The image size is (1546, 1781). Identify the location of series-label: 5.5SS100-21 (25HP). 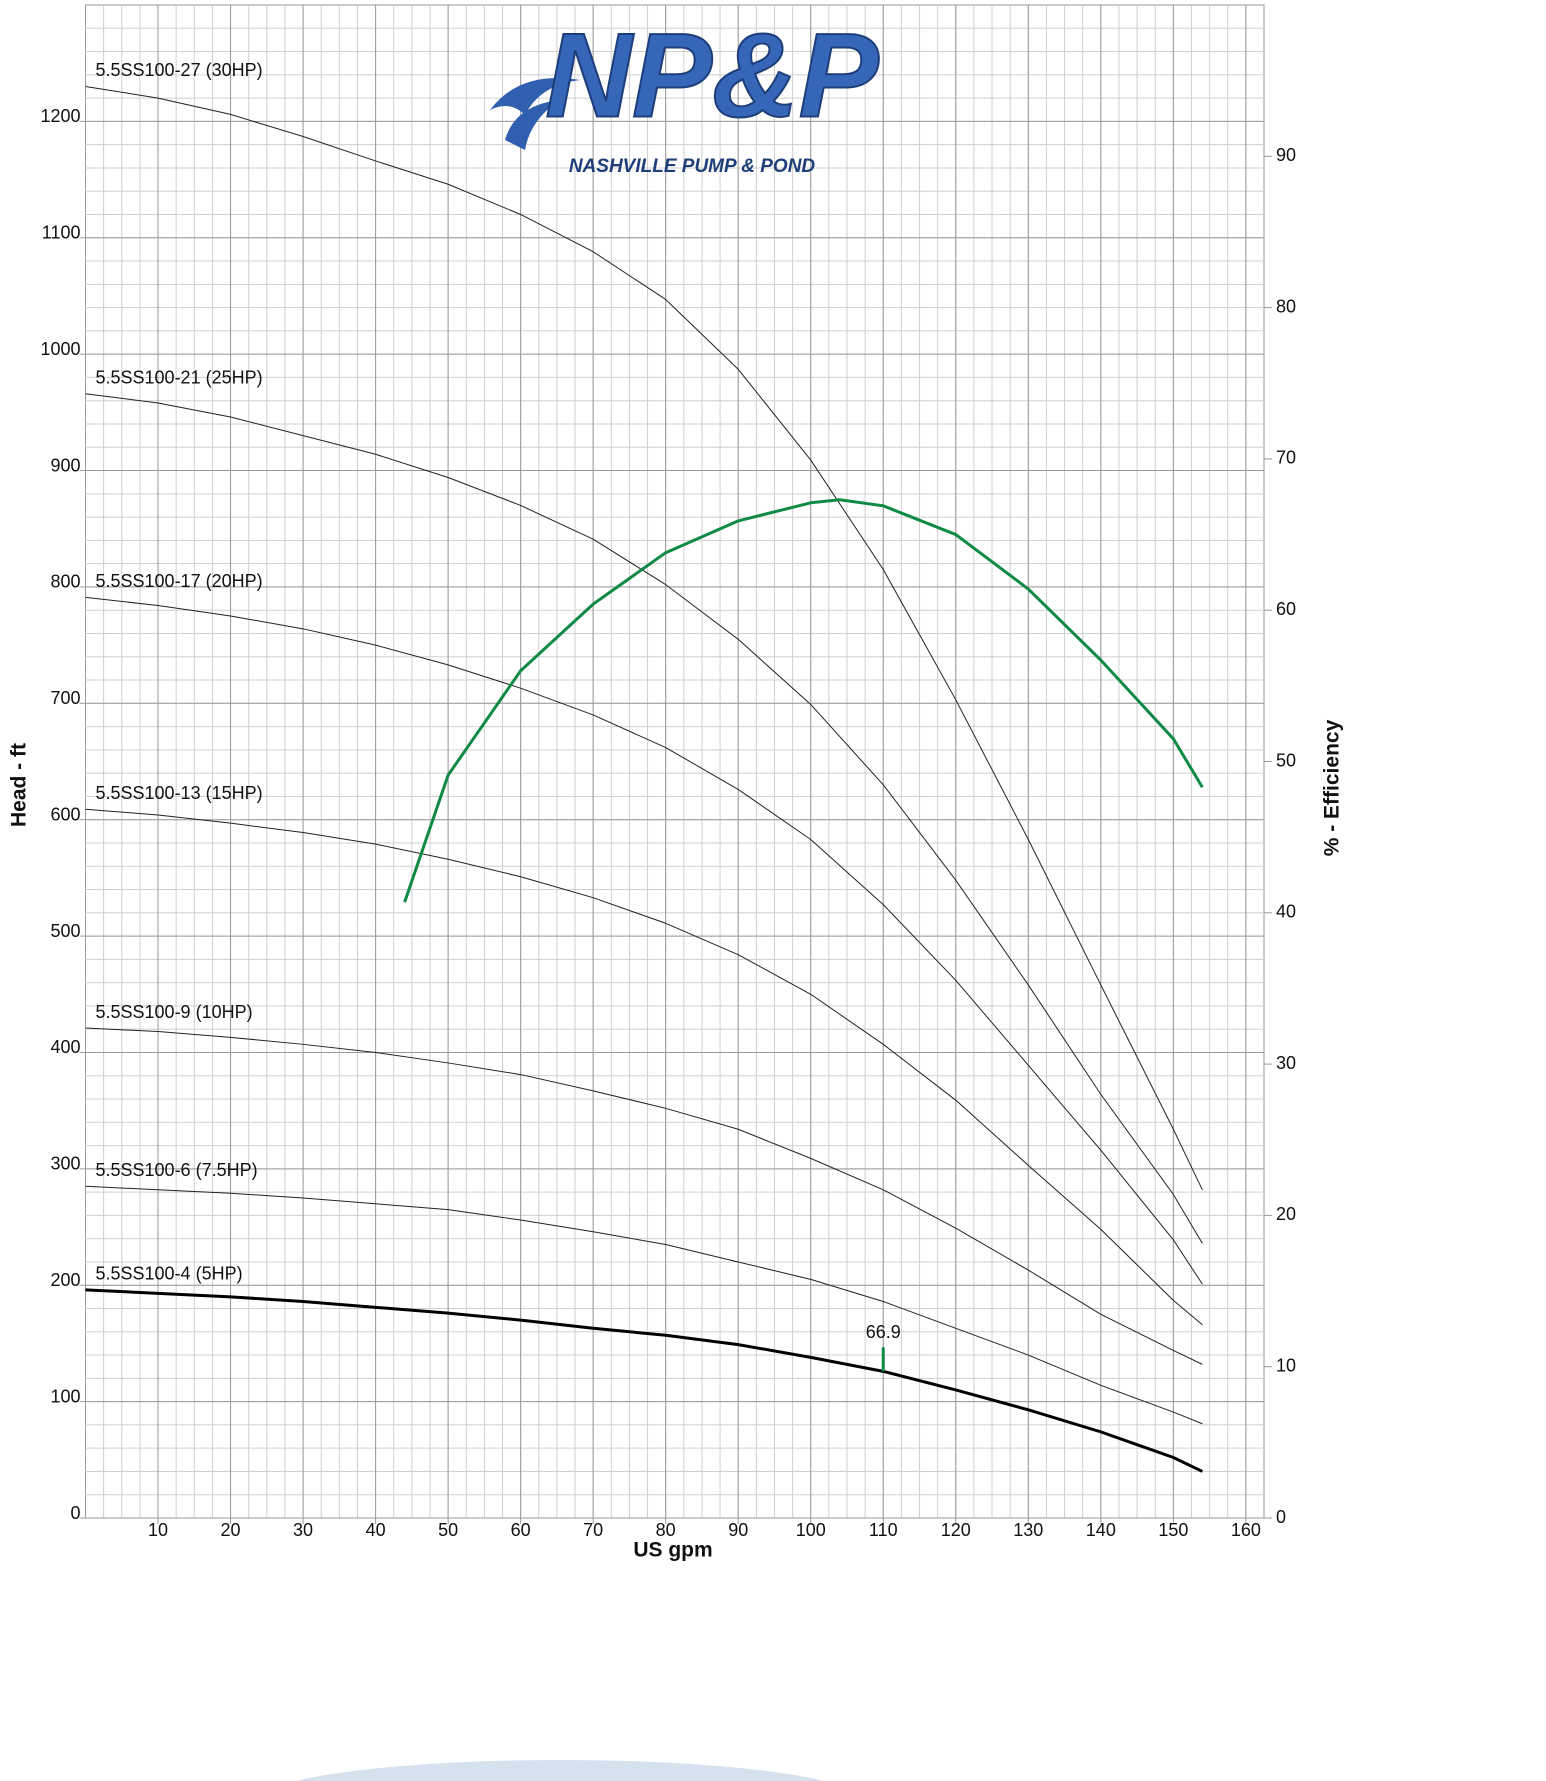
(179, 377).